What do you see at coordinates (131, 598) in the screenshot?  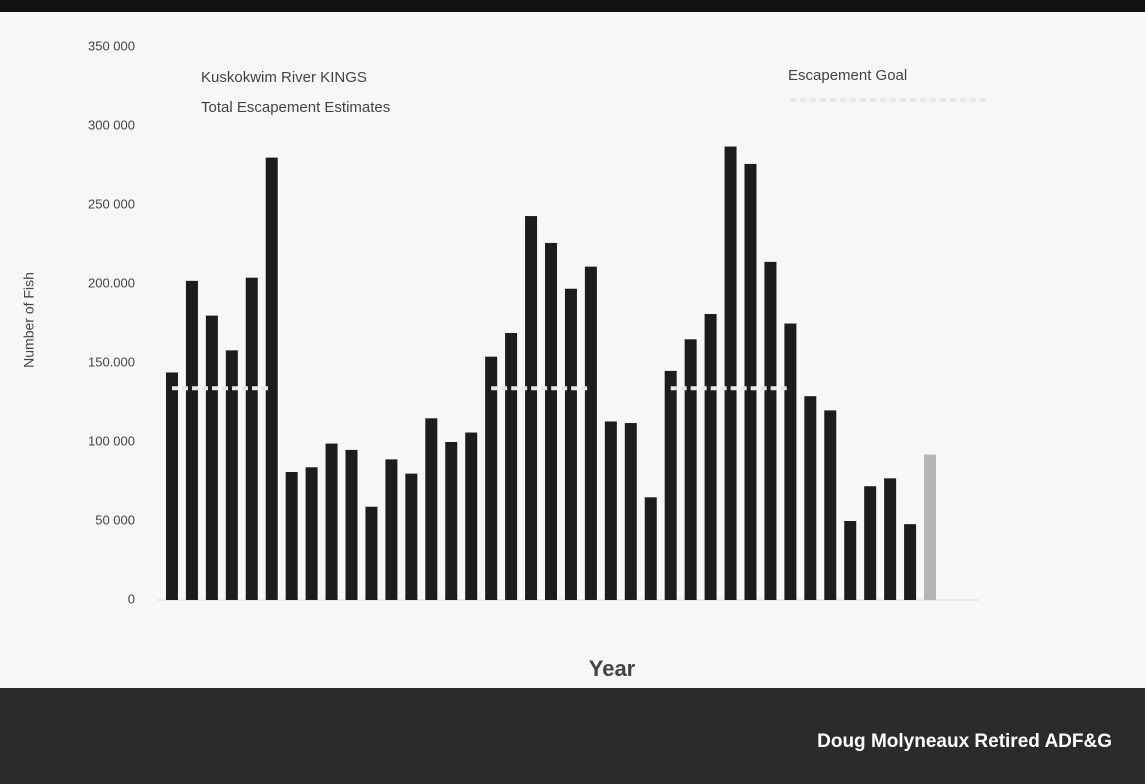 I see `y-tick-label: 0` at bounding box center [131, 598].